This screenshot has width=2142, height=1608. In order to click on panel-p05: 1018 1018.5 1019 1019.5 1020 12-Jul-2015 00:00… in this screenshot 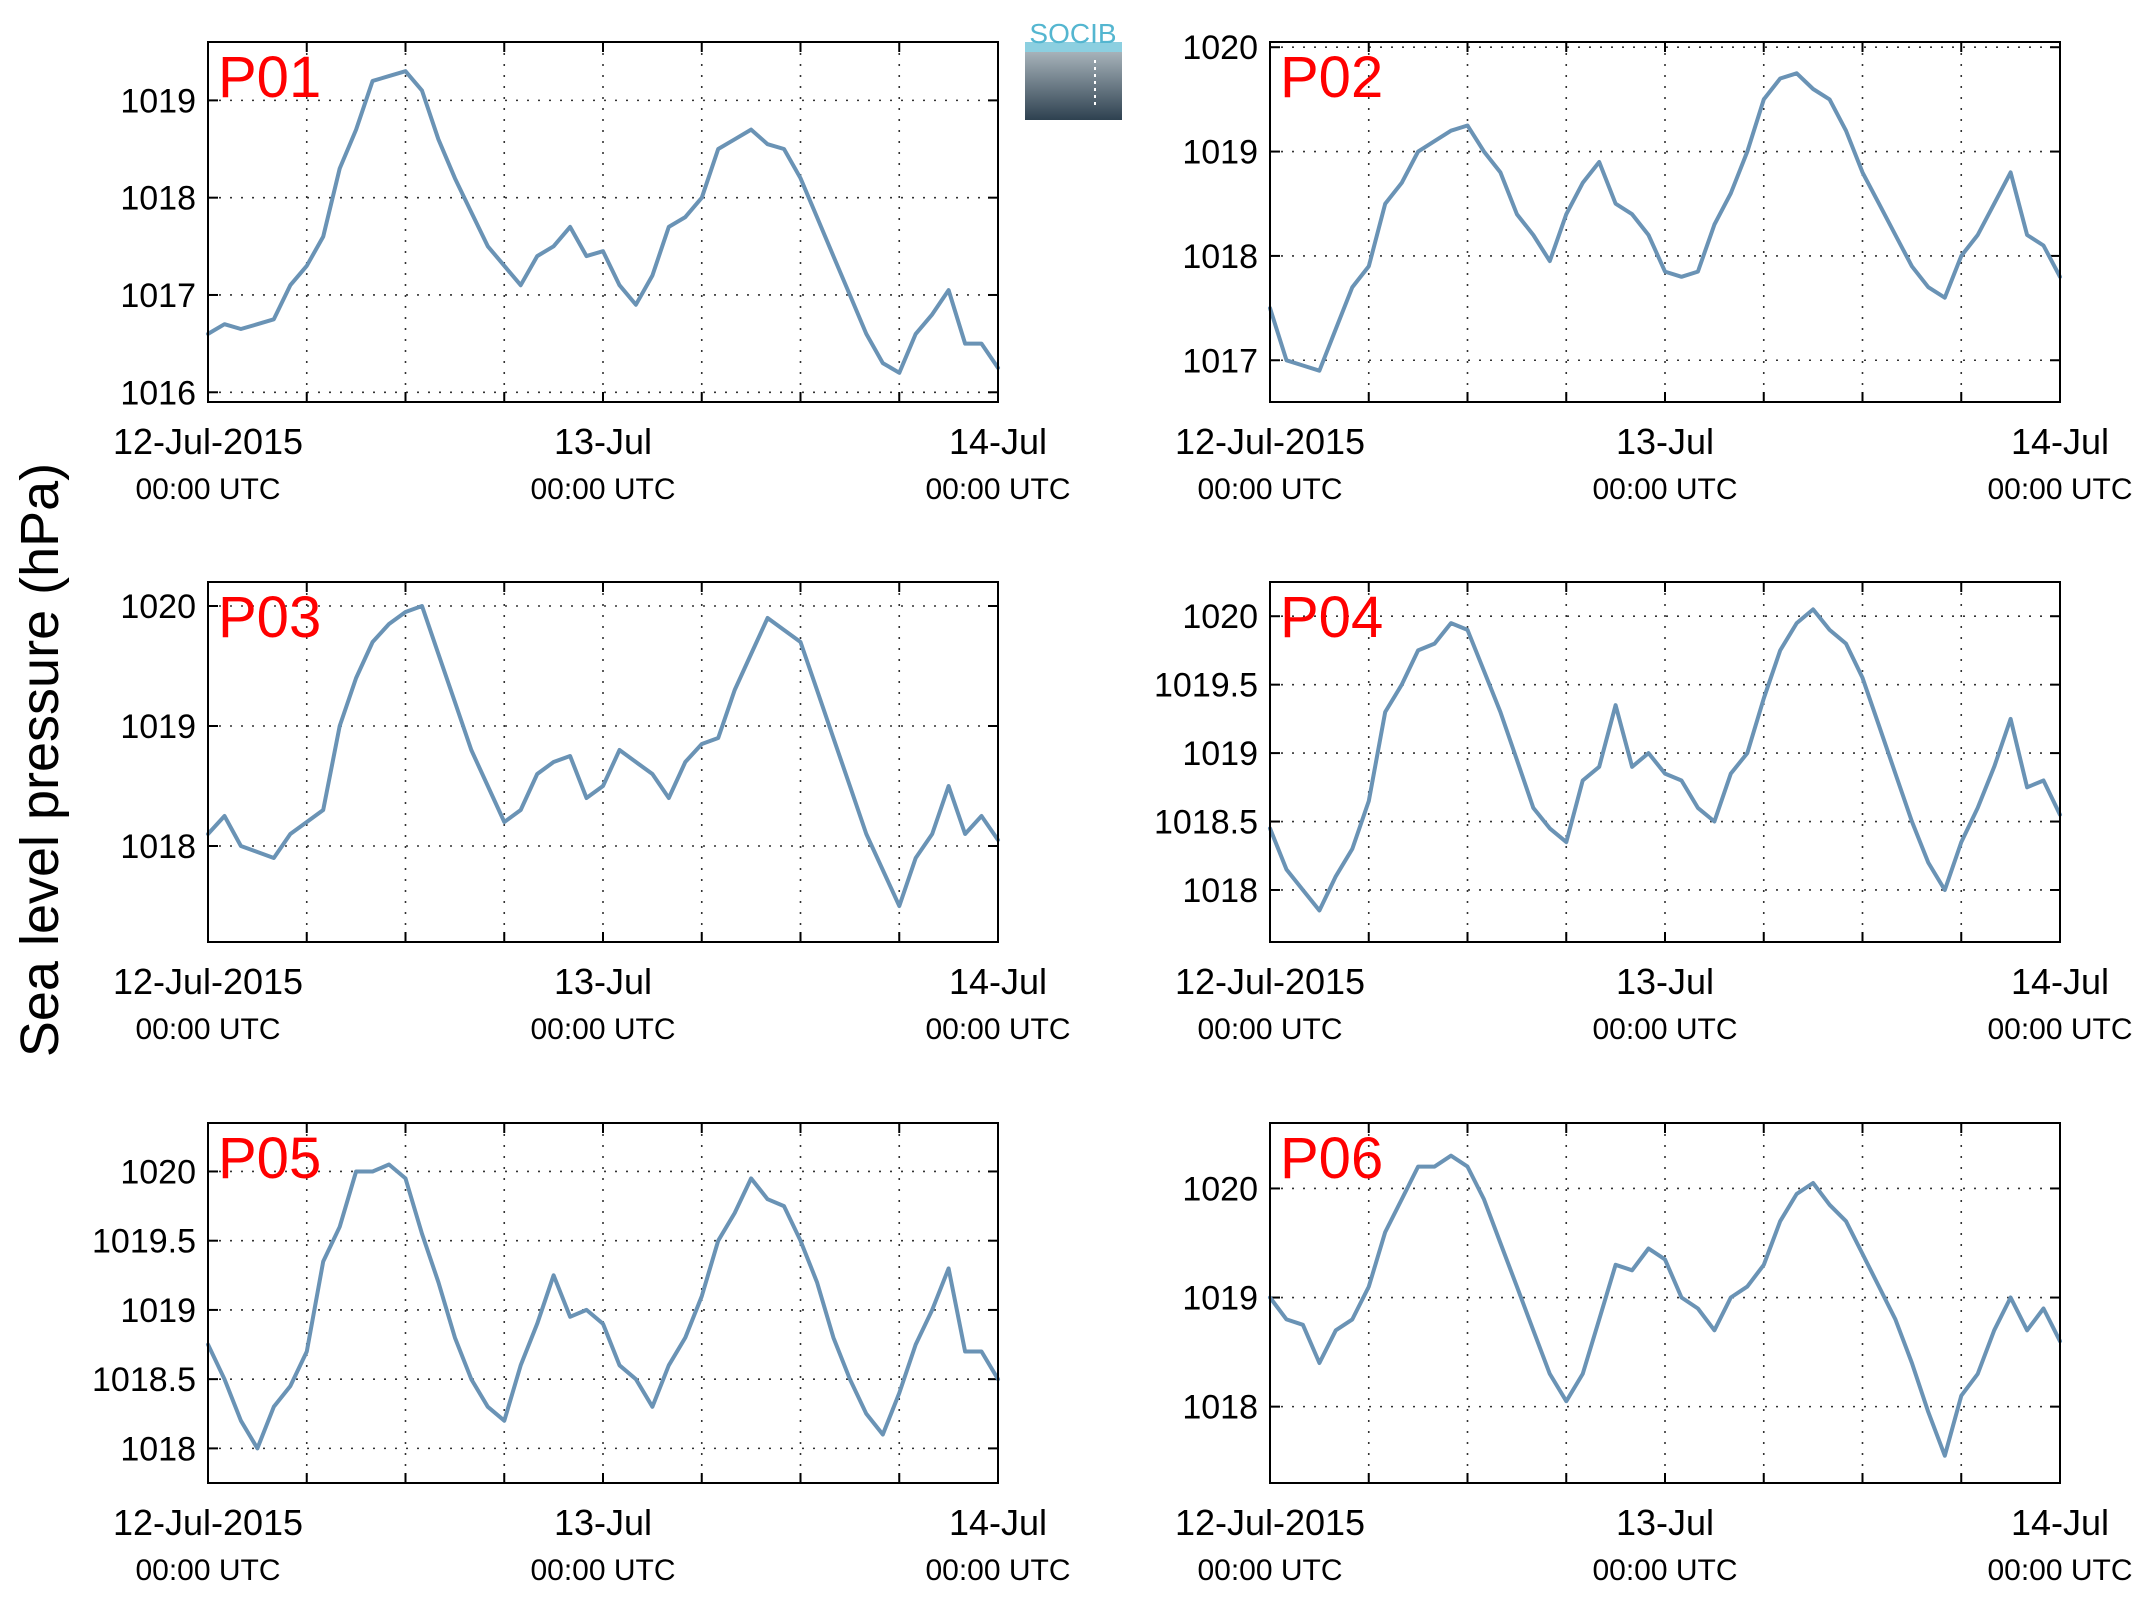, I will do `click(581, 1354)`.